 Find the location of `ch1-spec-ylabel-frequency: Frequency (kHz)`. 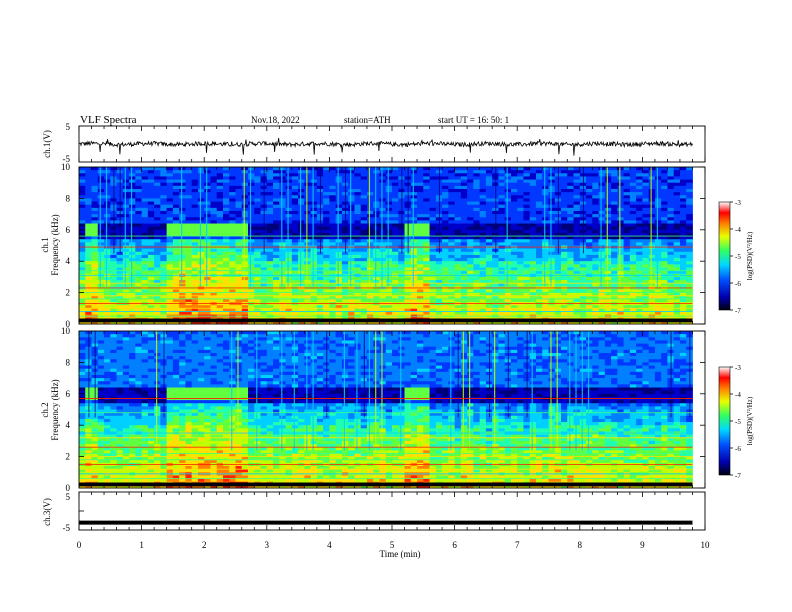

ch1-spec-ylabel-frequency: Frequency (kHz) is located at coordinates (55, 244).